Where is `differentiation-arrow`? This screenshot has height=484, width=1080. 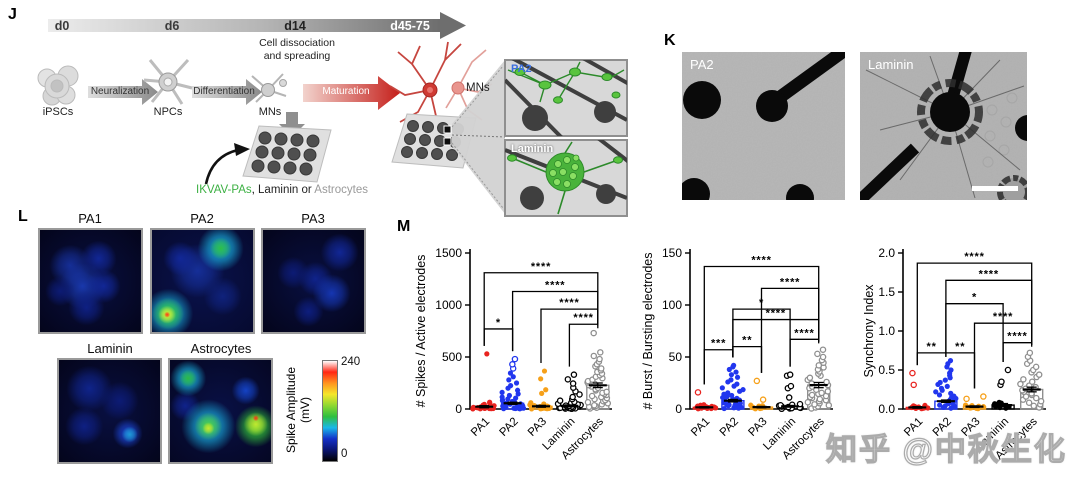
differentiation-arrow is located at coordinates (227, 92).